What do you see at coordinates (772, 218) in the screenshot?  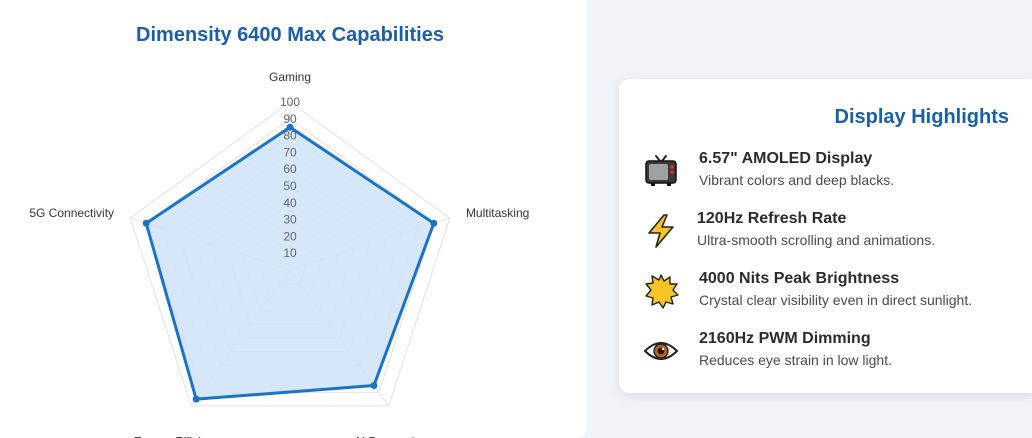 I see `highlight-name: 120Hz Refresh Rate` at bounding box center [772, 218].